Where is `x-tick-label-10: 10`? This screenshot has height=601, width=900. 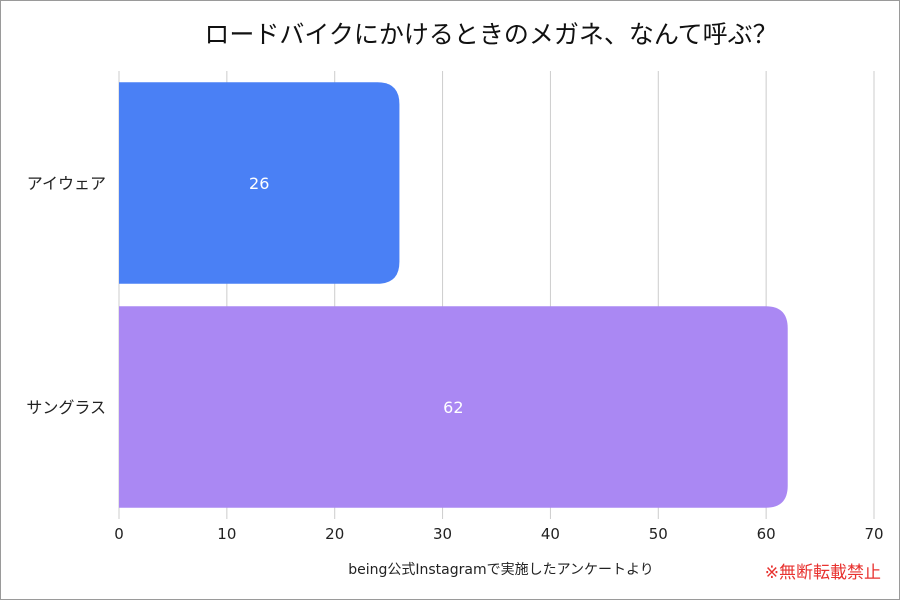 x-tick-label-10: 10 is located at coordinates (226, 534).